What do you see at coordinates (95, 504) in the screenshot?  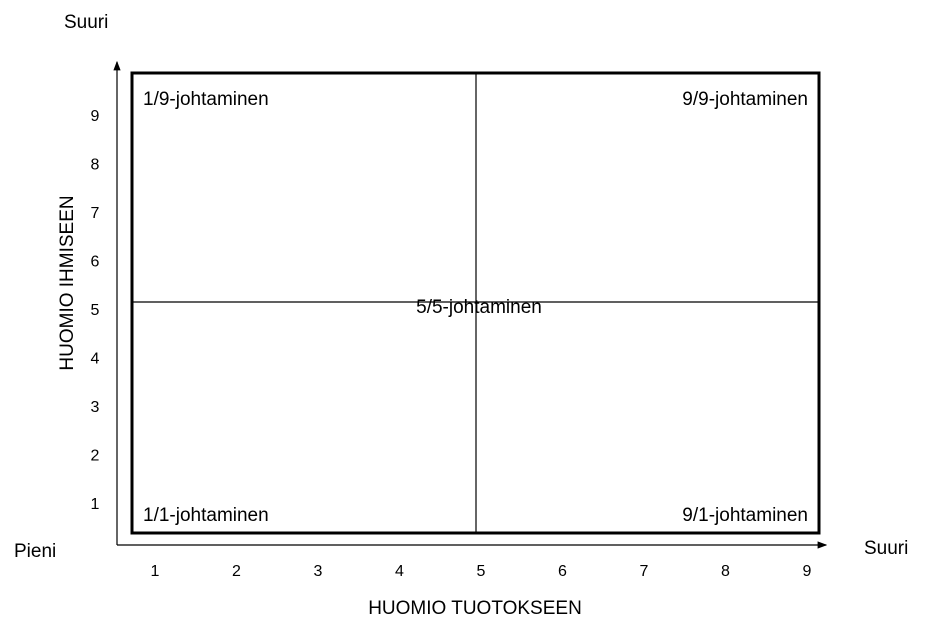 I see `y-tick-label: 1` at bounding box center [95, 504].